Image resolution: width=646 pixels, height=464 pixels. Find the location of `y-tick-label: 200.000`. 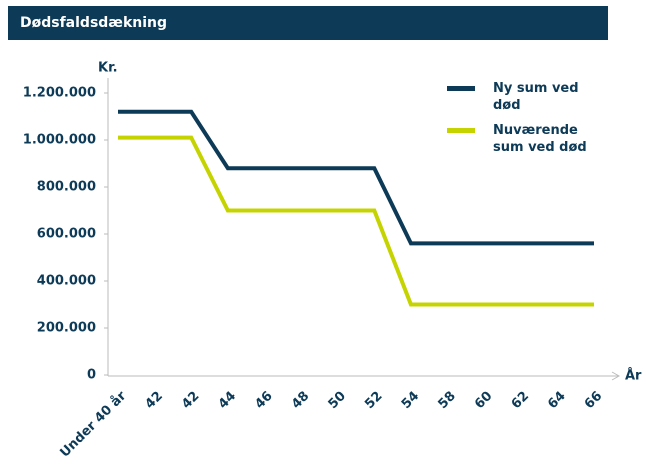

y-tick-label: 200.000 is located at coordinates (66, 328).